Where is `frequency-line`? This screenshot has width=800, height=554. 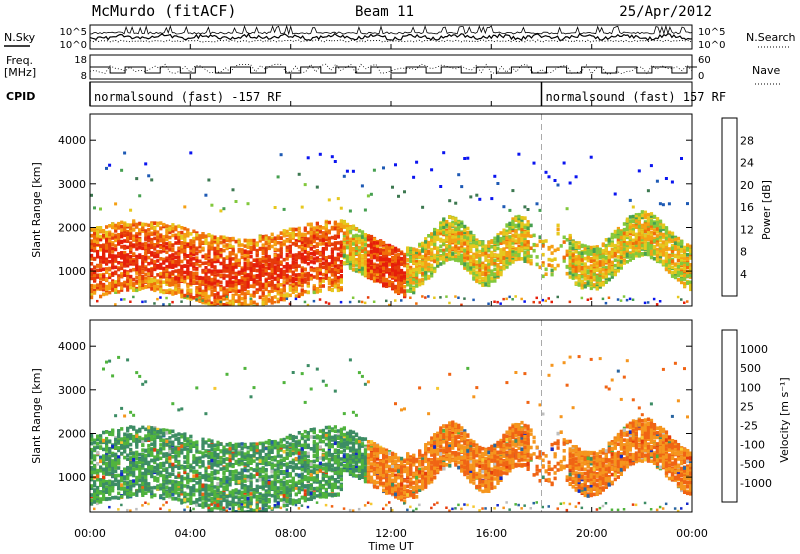
frequency-line is located at coordinates (393, 70).